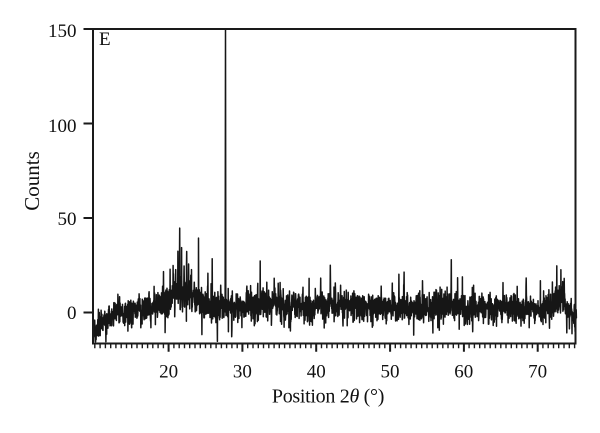 Image resolution: width=600 pixels, height=433 pixels. What do you see at coordinates (62, 31) in the screenshot?
I see `svg-text: 150` at bounding box center [62, 31].